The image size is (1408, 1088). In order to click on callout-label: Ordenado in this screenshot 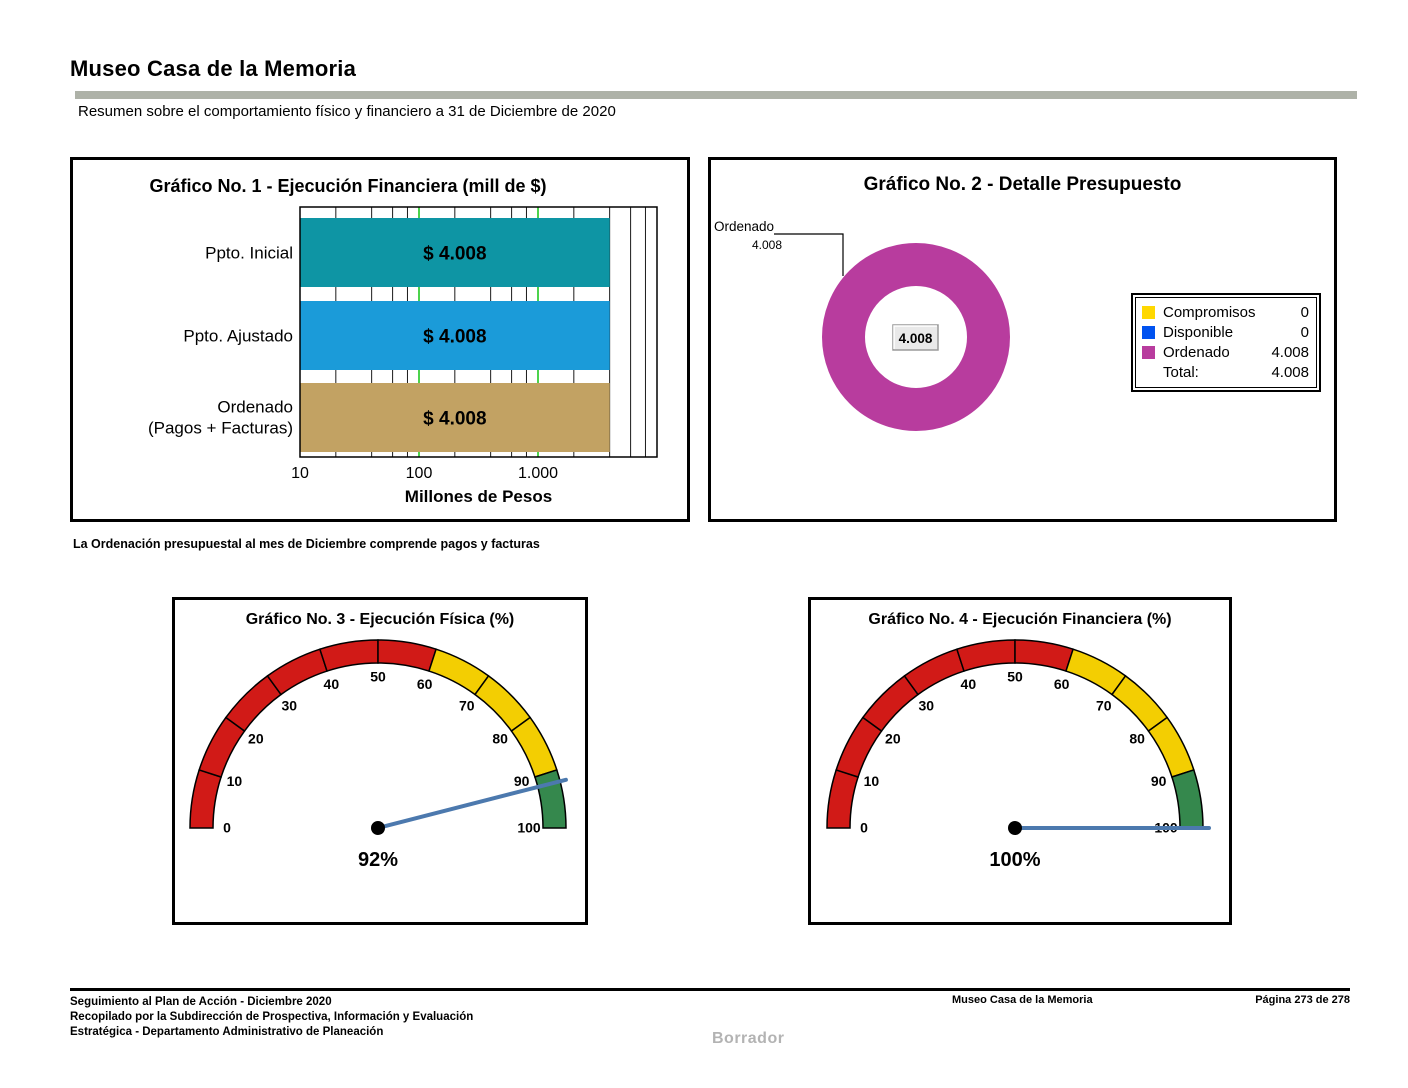, I will do `click(744, 226)`.